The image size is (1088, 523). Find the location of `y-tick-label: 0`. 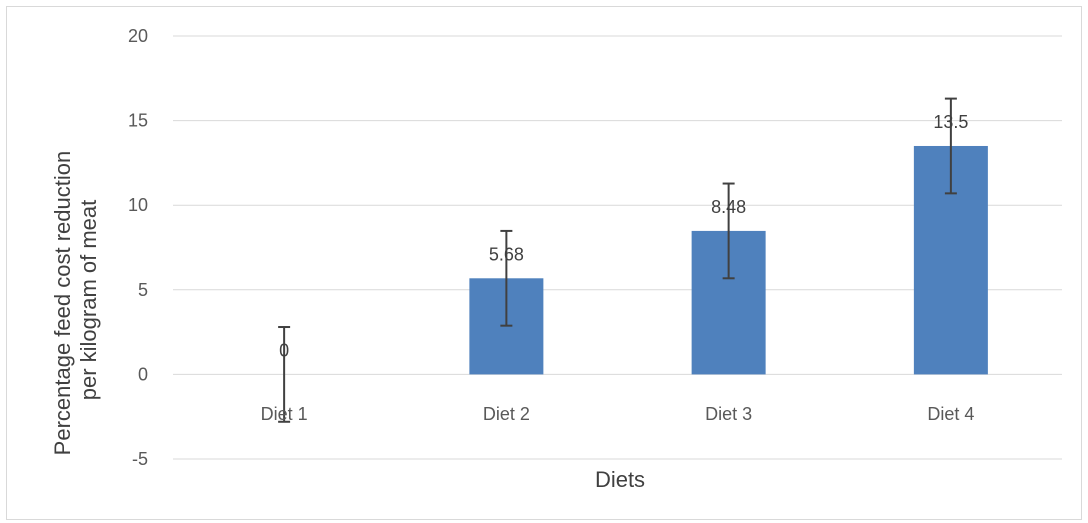

y-tick-label: 0 is located at coordinates (143, 374).